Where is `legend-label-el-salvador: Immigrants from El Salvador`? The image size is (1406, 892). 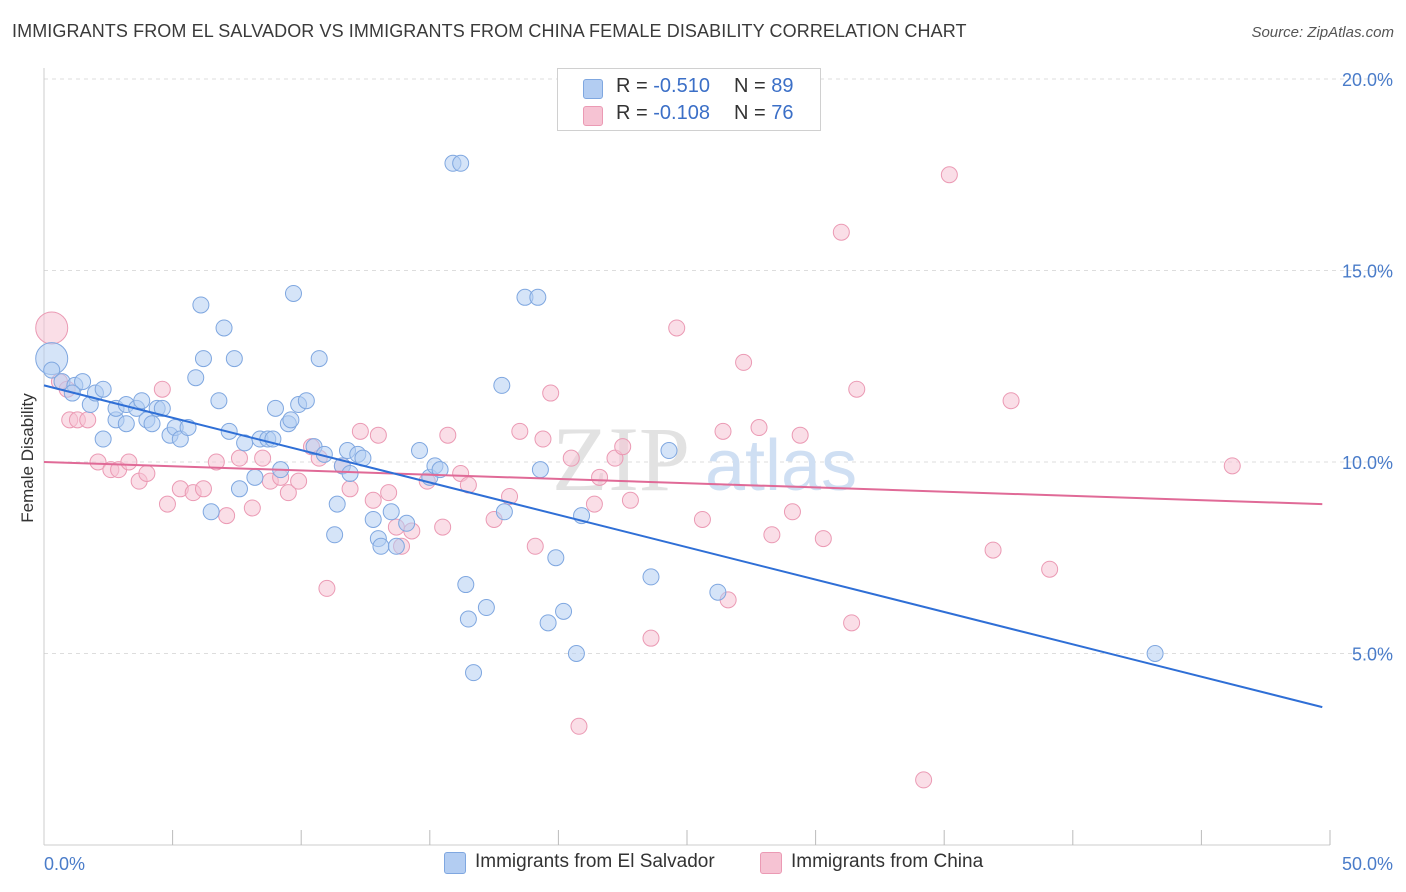
legend-label-el-salvador: Immigrants from El Salvador is located at coordinates (595, 861).